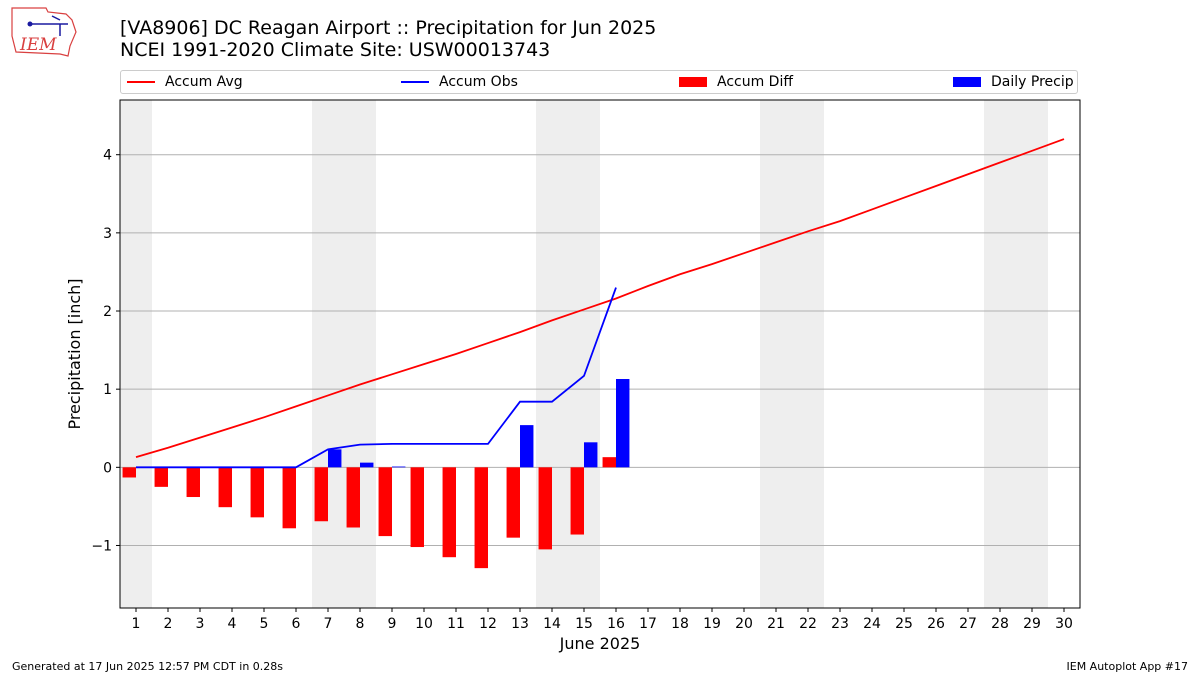  I want to click on x-tick-label: 8, so click(360, 624).